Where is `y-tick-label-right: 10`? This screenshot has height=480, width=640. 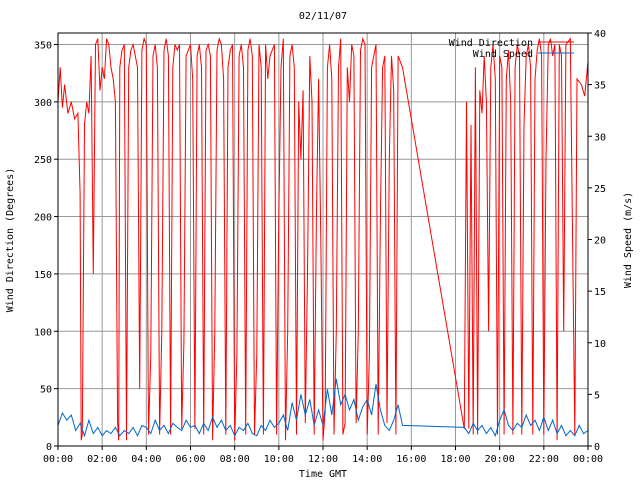
y-tick-label-right: 10 is located at coordinates (600, 344).